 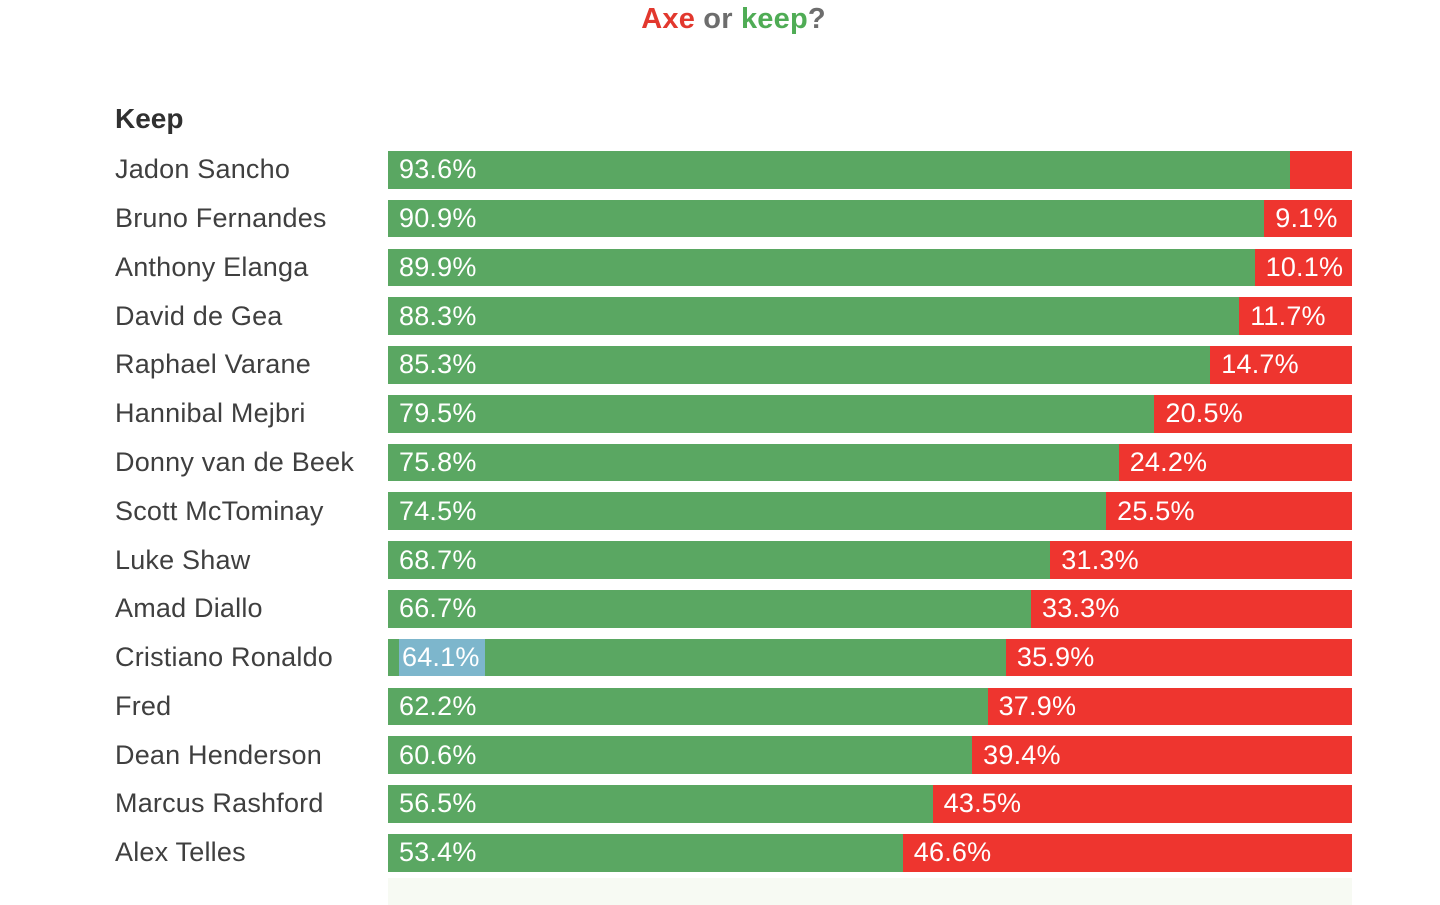 What do you see at coordinates (1235, 462) in the screenshot?
I see `axe-bar-segment: 24.2%` at bounding box center [1235, 462].